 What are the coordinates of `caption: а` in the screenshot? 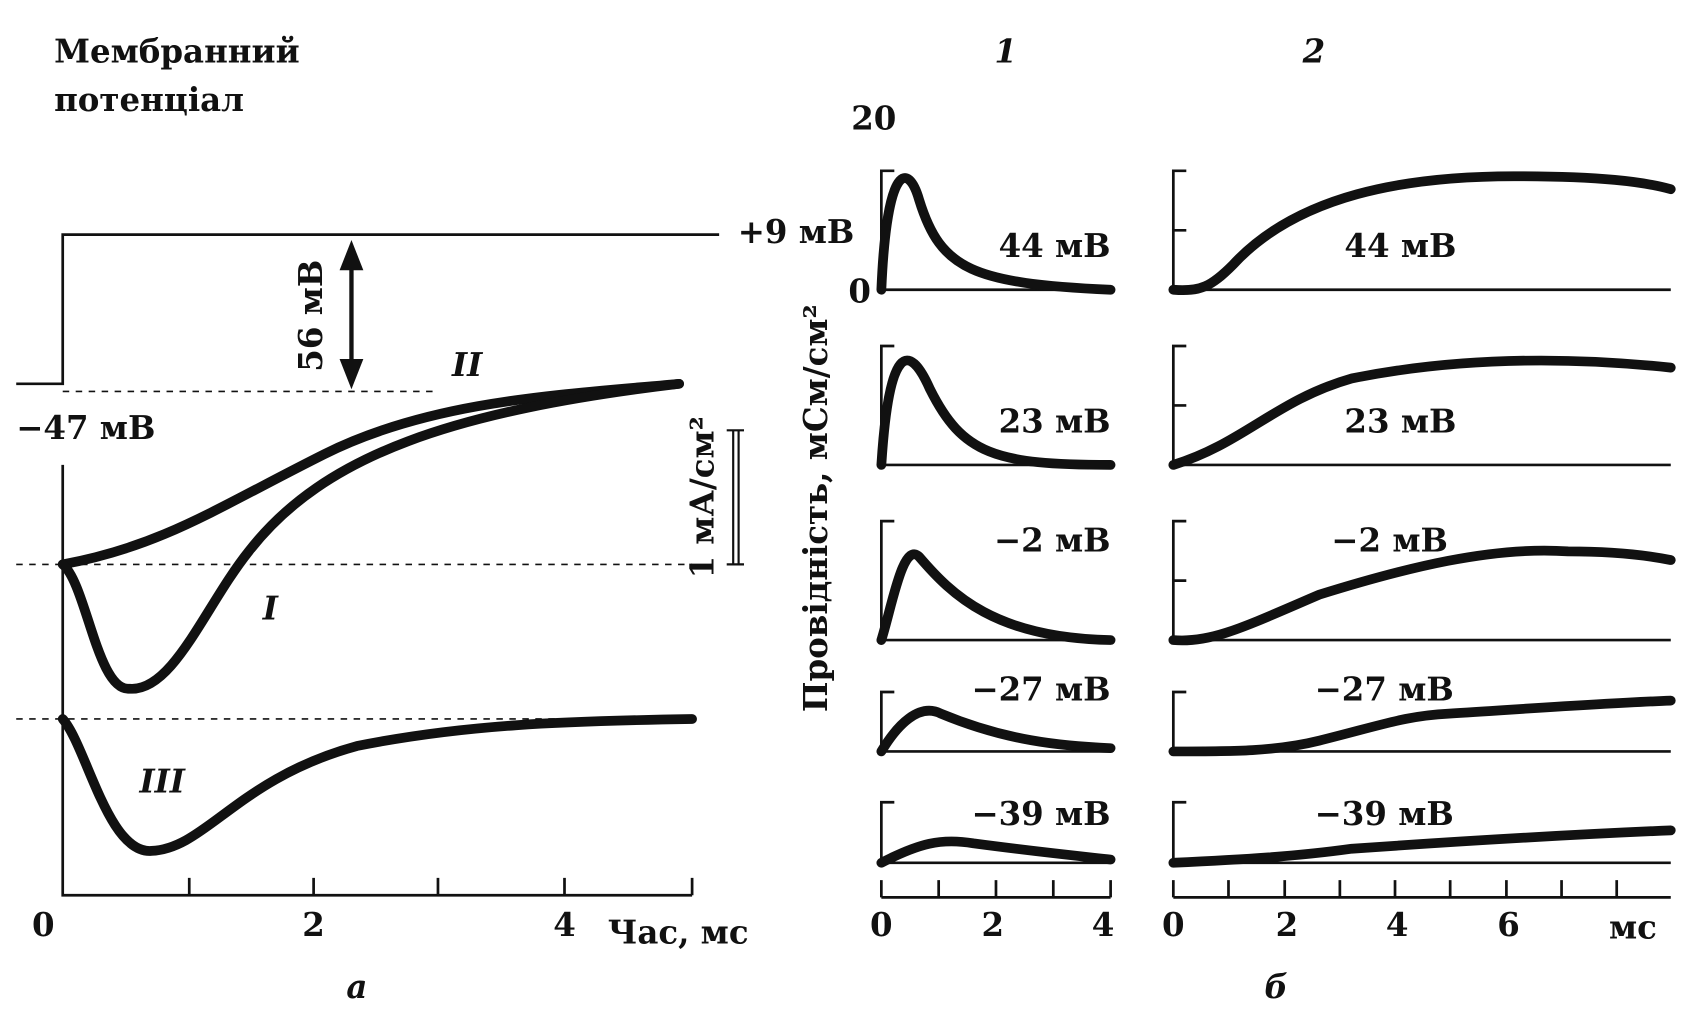 It's located at (356, 987).